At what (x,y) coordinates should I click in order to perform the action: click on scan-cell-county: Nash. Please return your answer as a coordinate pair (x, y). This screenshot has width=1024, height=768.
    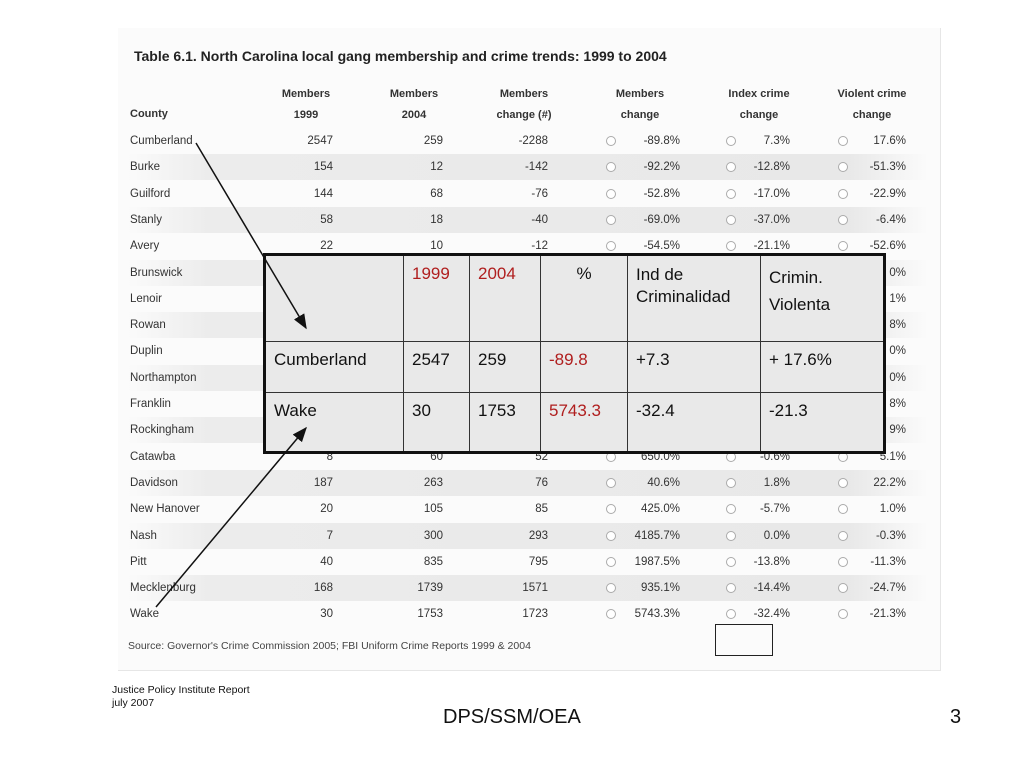
    Looking at the image, I should click on (143, 535).